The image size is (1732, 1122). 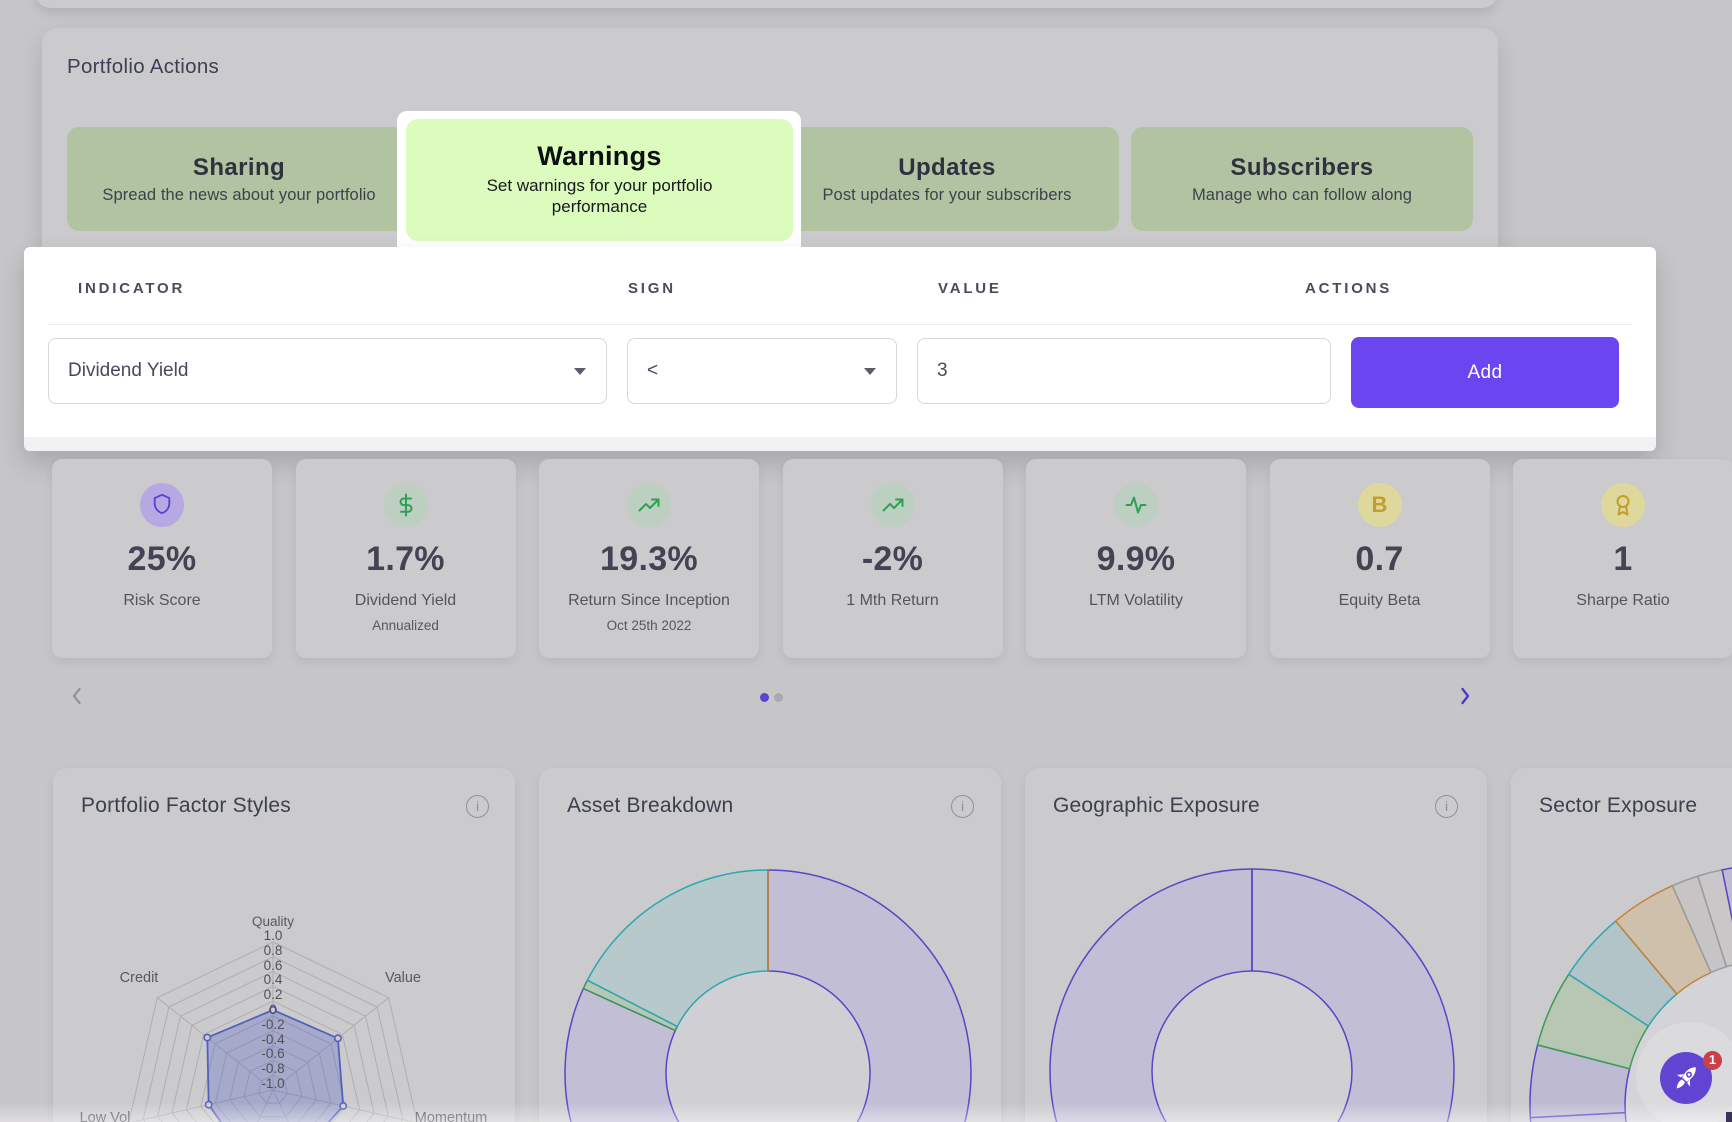 I want to click on svg-text: -0.2, so click(x=272, y=1024).